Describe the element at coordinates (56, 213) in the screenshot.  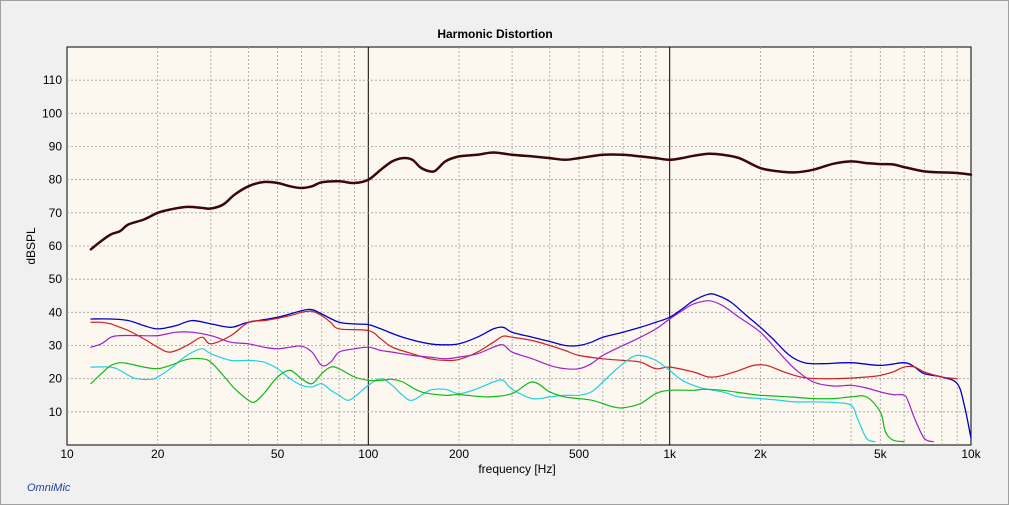
I see `y-tick-label: 70` at that location.